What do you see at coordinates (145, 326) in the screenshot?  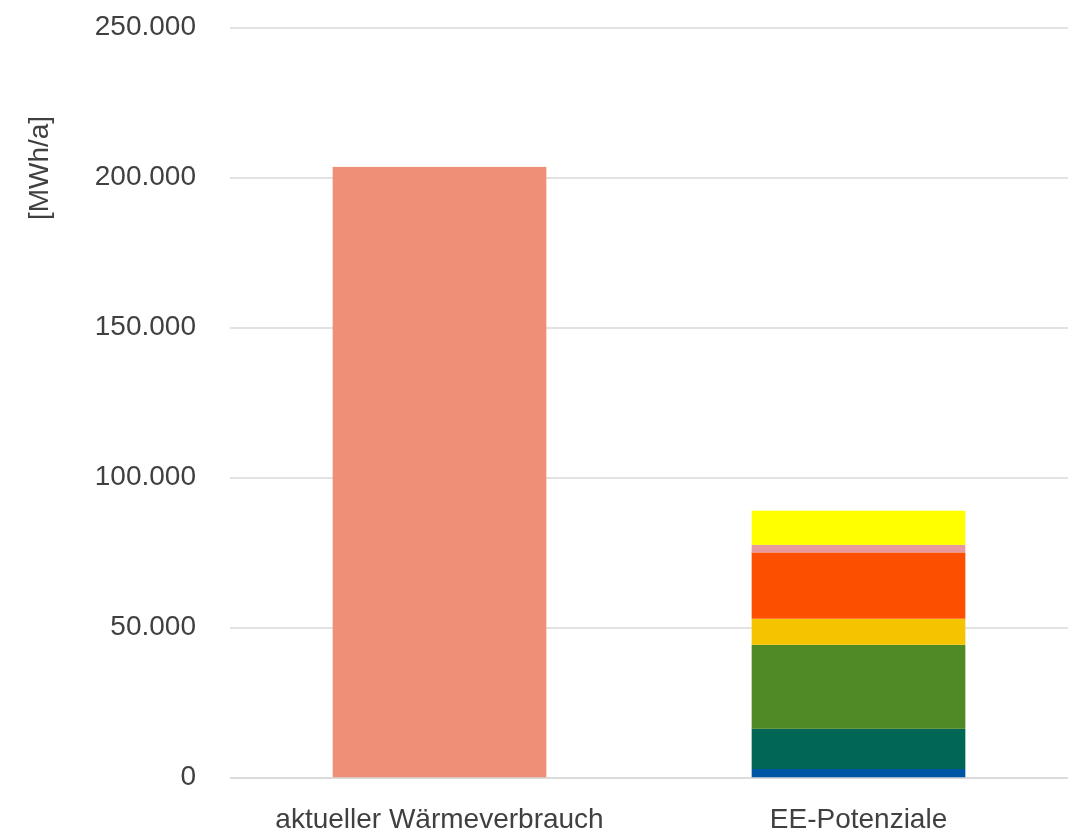 I see `y-tick-label: 150.000` at bounding box center [145, 326].